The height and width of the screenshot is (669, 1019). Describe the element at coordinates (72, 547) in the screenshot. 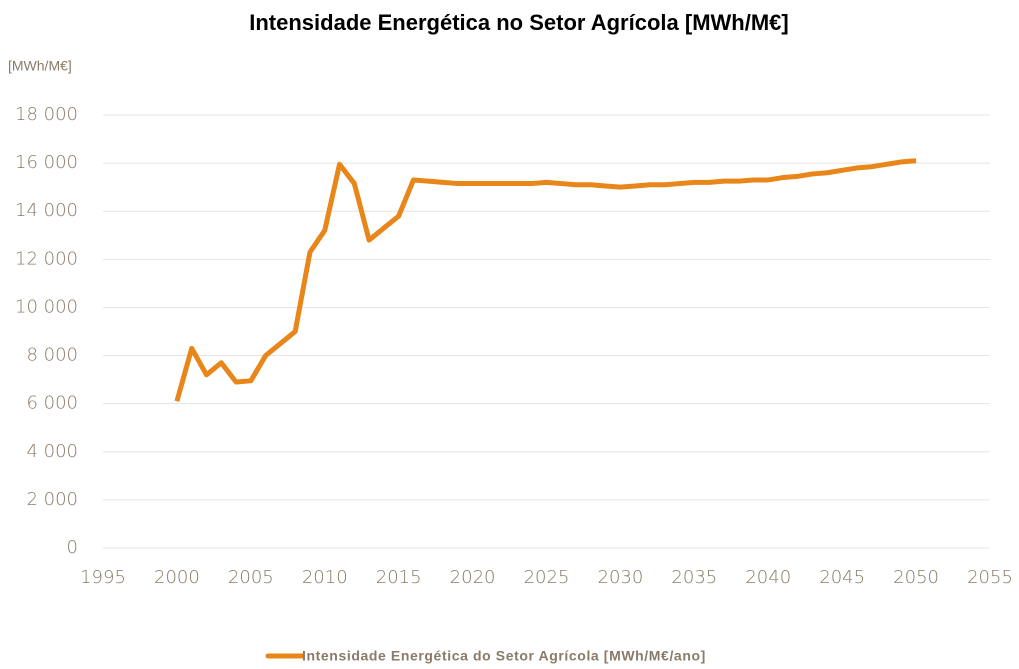

I see `y-tick-label: 0` at that location.